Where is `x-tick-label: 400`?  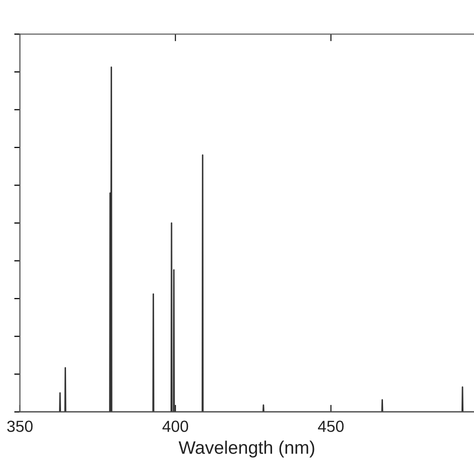 x-tick-label: 400 is located at coordinates (175, 426).